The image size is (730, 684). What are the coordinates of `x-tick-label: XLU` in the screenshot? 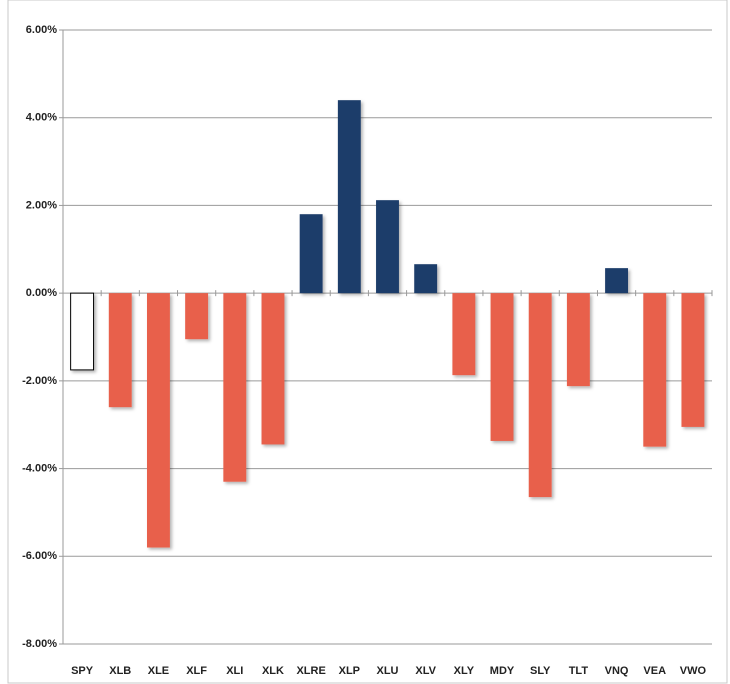 It's located at (388, 671).